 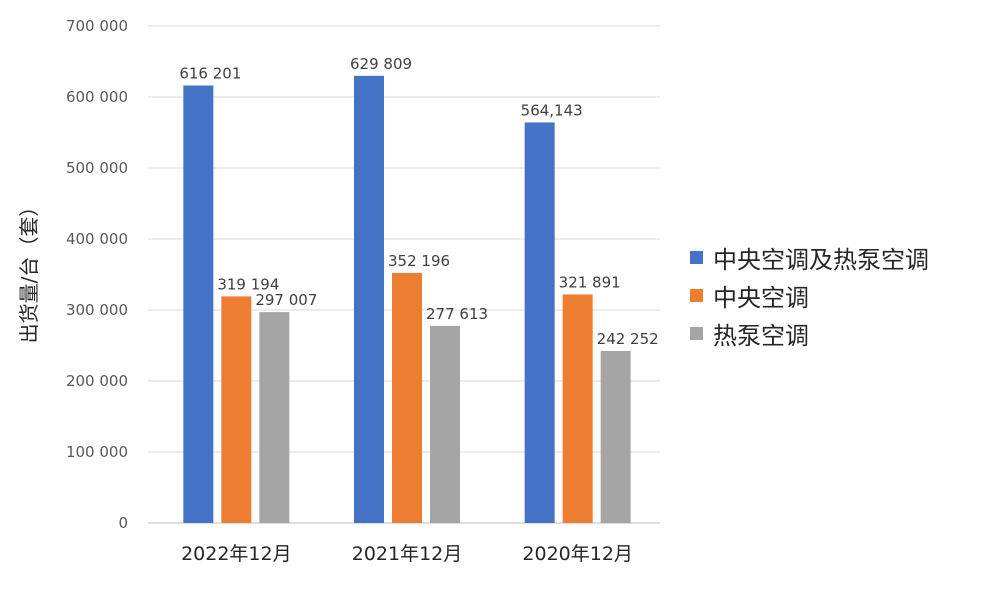 I want to click on x-tick-label: 2021年12月, so click(x=407, y=554).